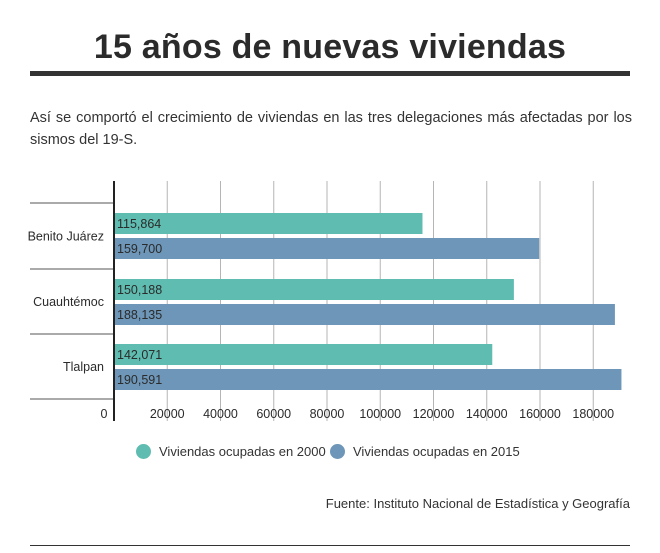 The image size is (660, 553). I want to click on x-tick-label-120000: 120000, so click(434, 414).